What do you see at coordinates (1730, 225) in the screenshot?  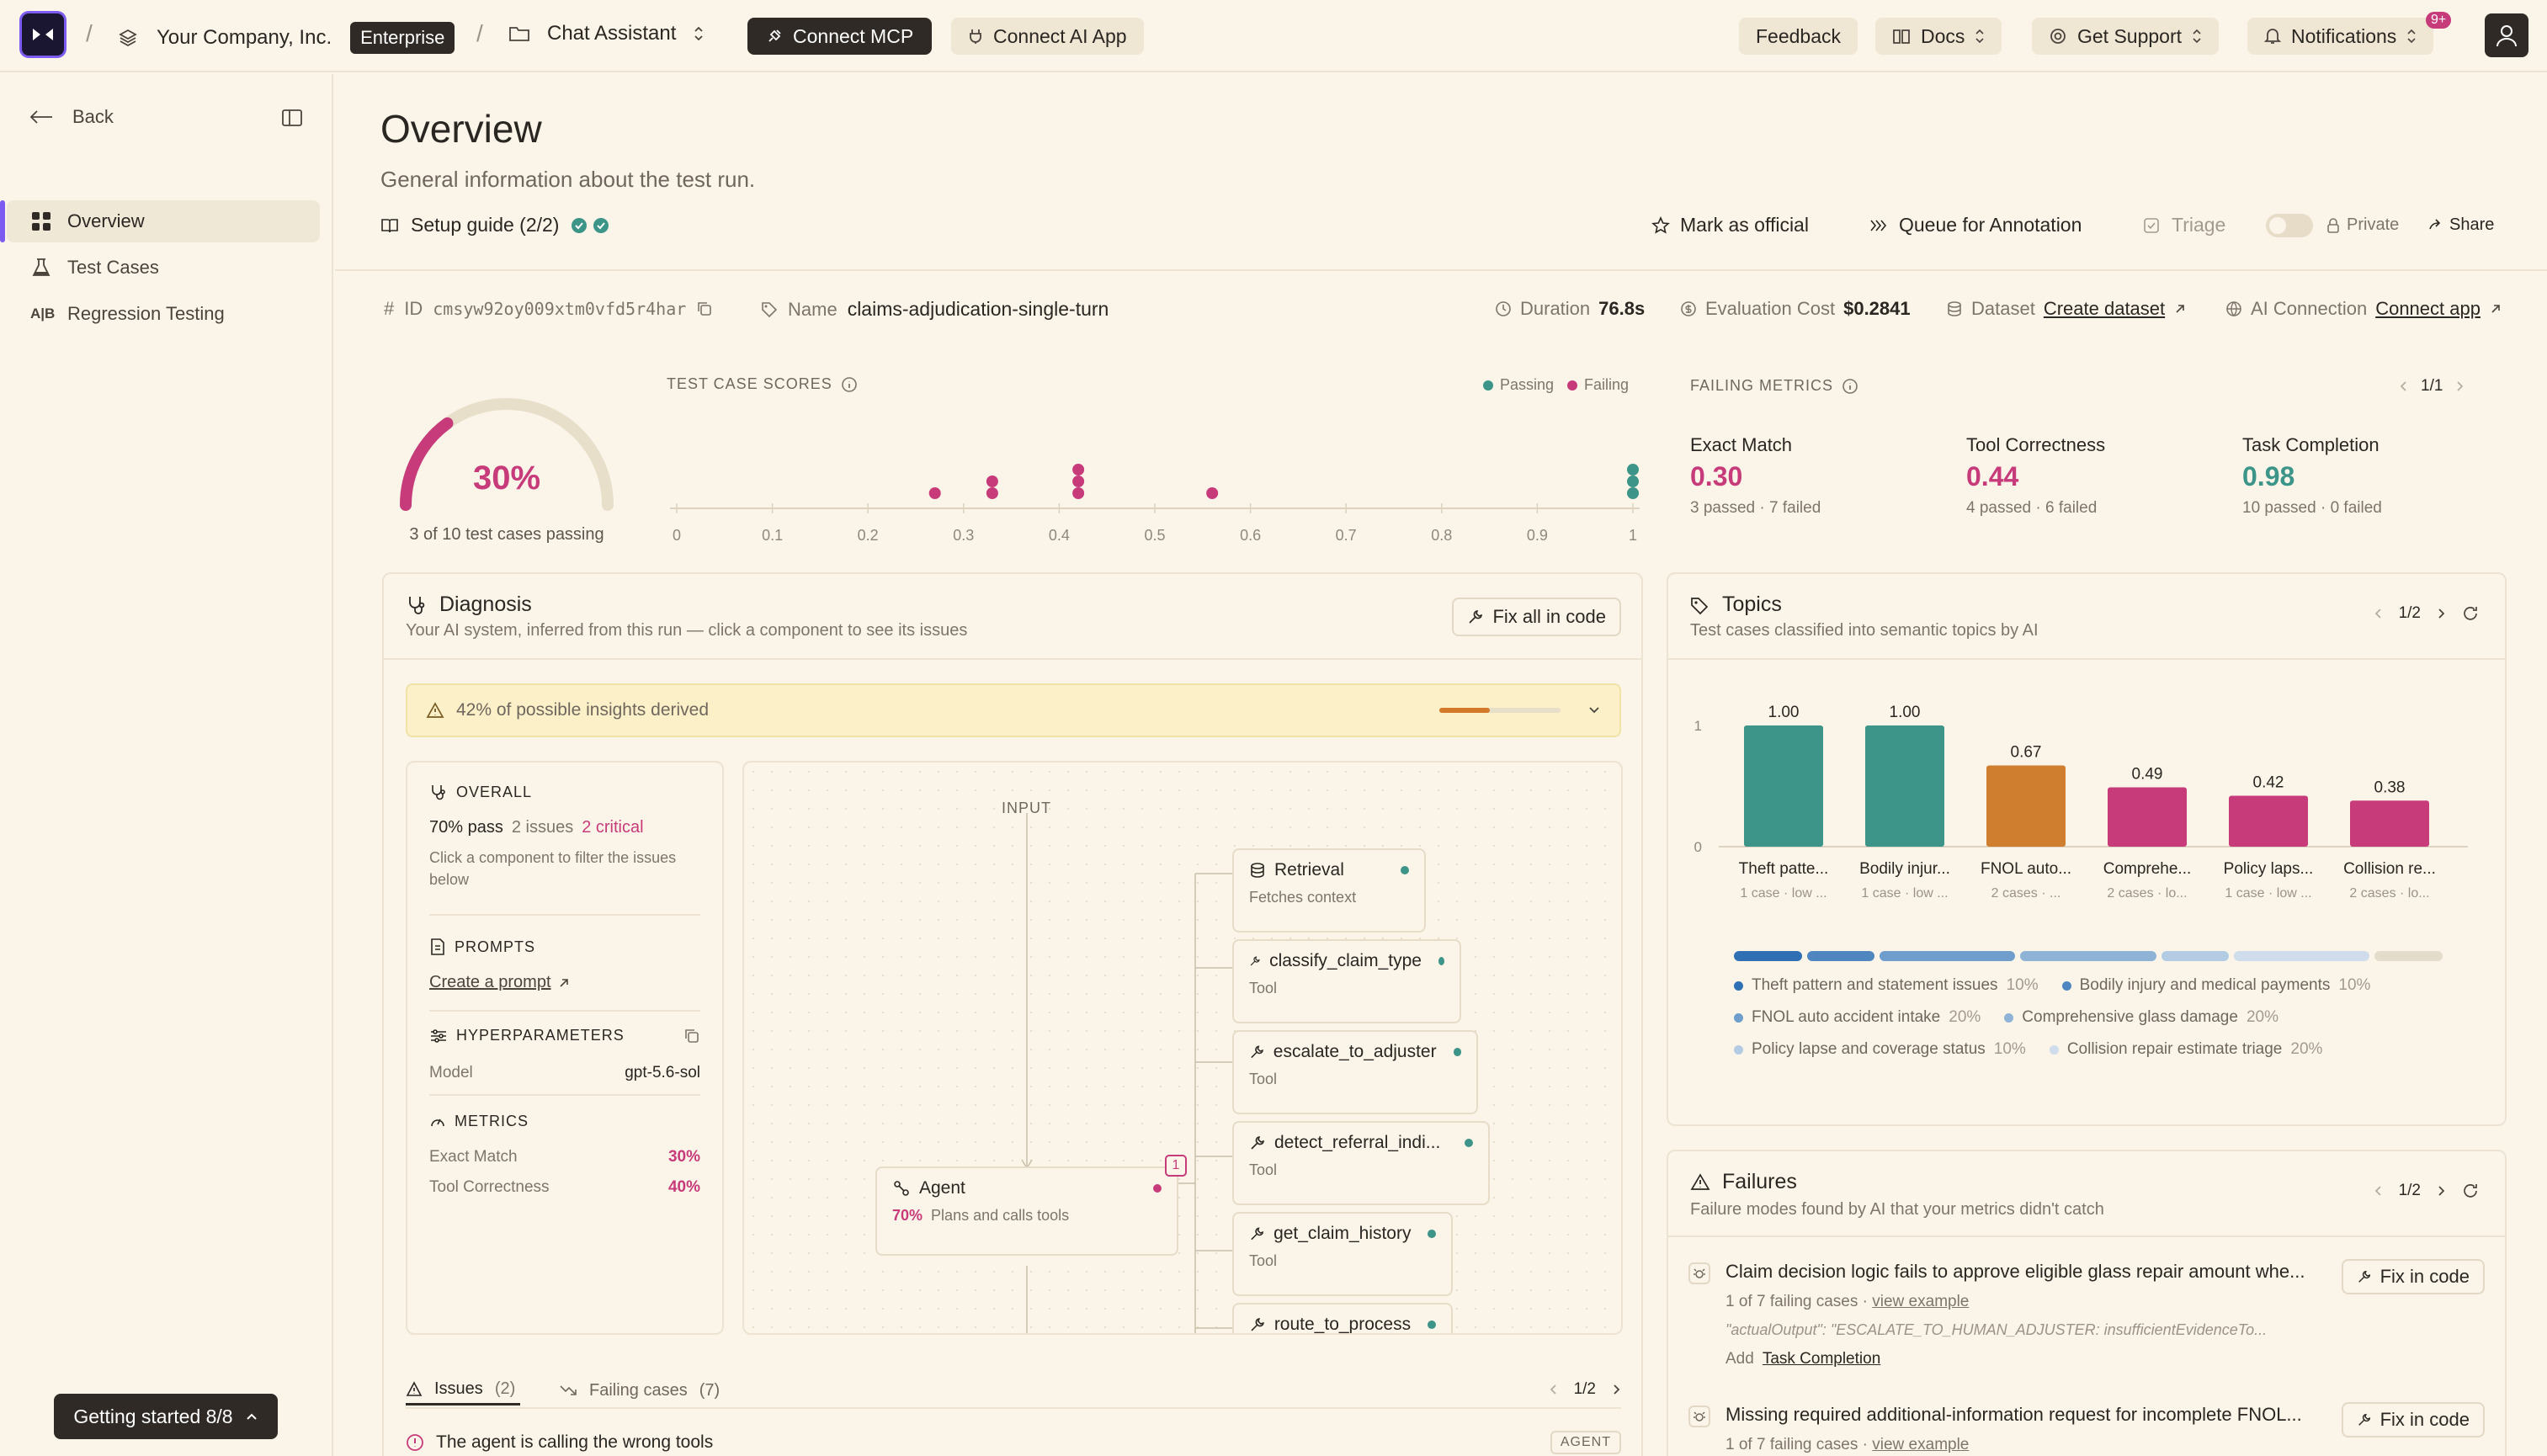 I see `mark-official-button: Mark as official` at bounding box center [1730, 225].